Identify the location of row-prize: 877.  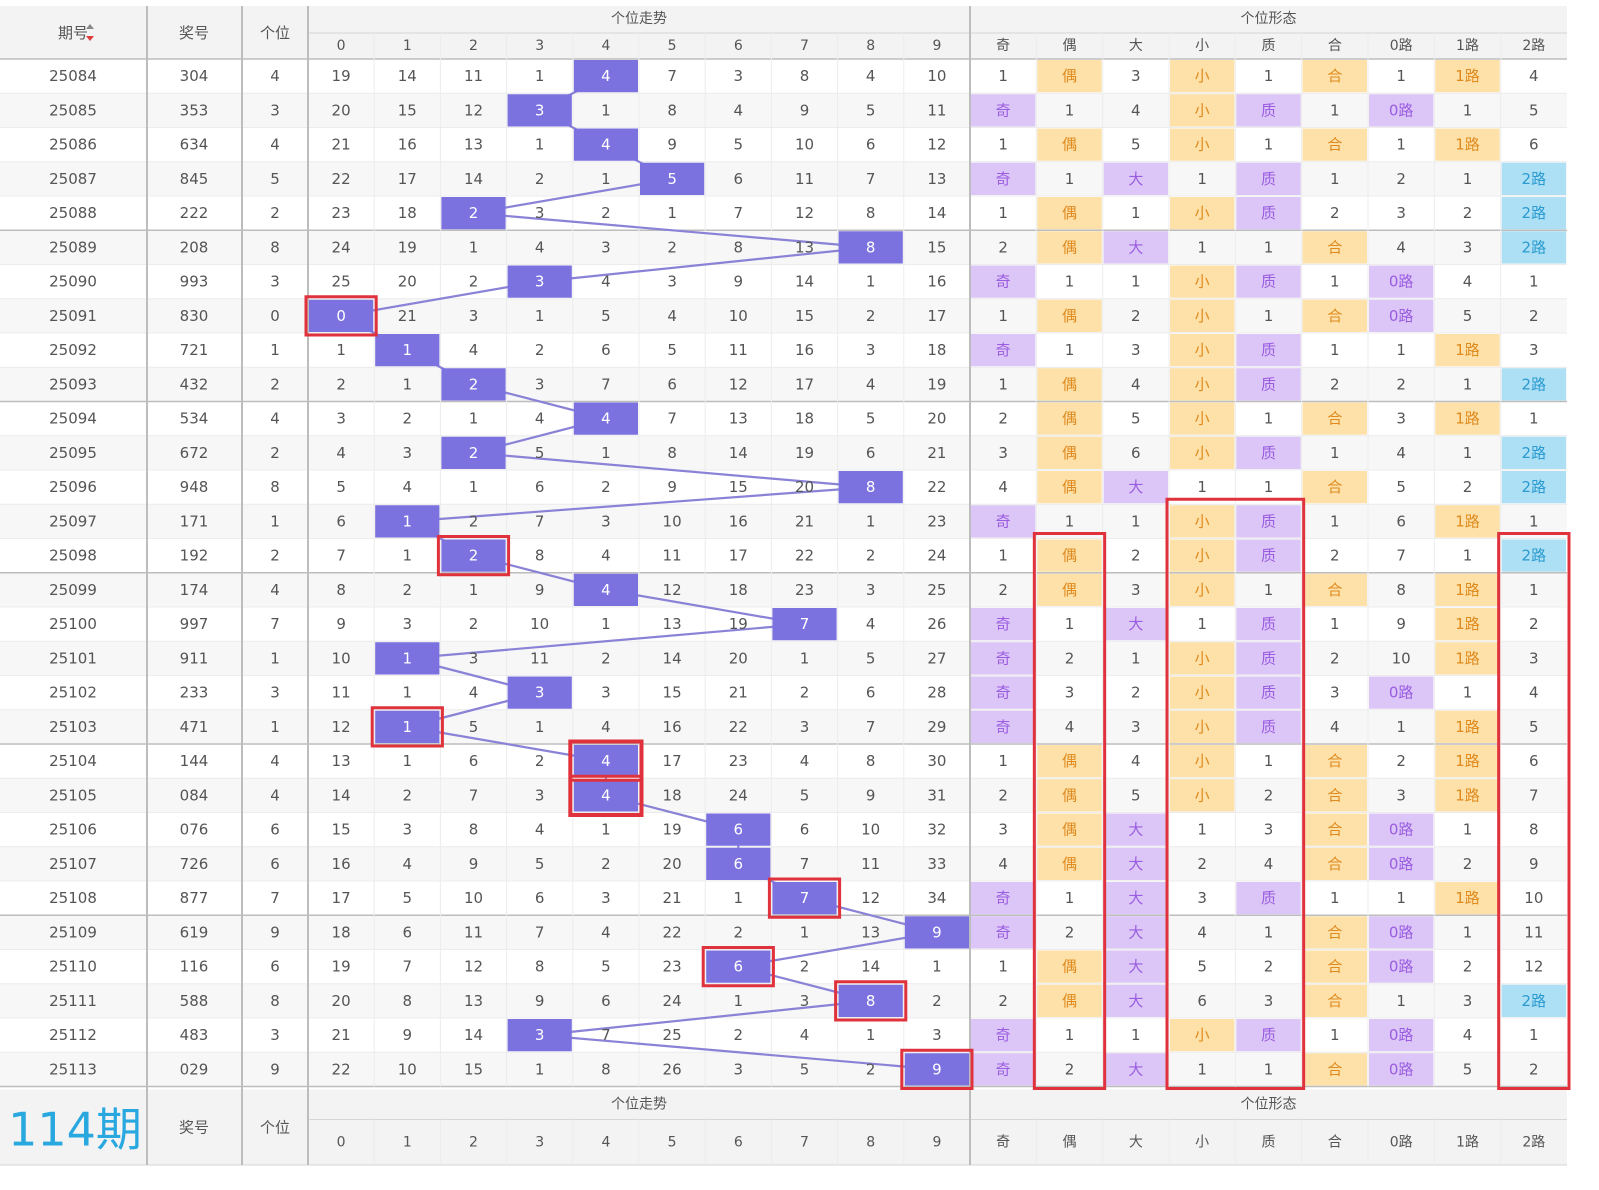
(194, 898).